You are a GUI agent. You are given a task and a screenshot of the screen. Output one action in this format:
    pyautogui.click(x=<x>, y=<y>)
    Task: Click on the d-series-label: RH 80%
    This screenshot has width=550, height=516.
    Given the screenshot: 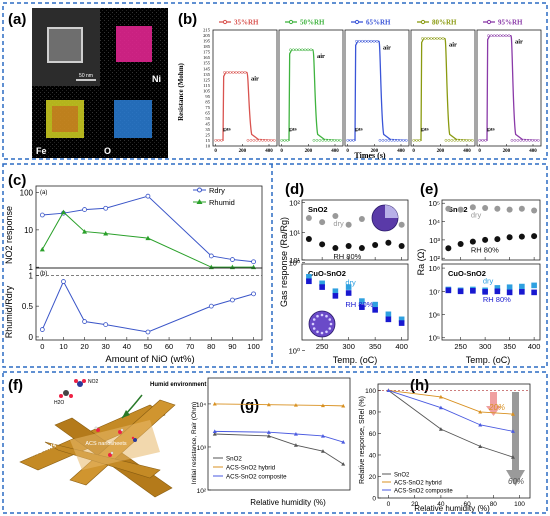 What is the action you would take?
    pyautogui.click(x=359, y=304)
    